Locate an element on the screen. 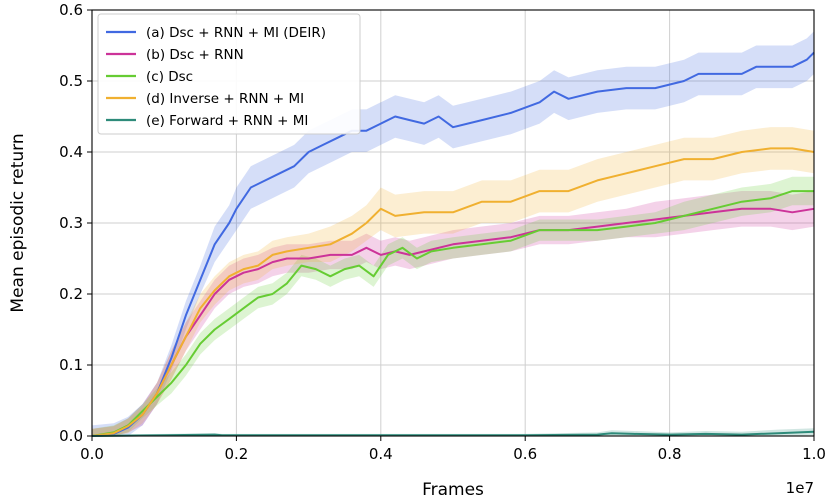 Image resolution: width=830 pixels, height=498 pixels. x-axis-offset-label: 1e7 is located at coordinates (800, 488).